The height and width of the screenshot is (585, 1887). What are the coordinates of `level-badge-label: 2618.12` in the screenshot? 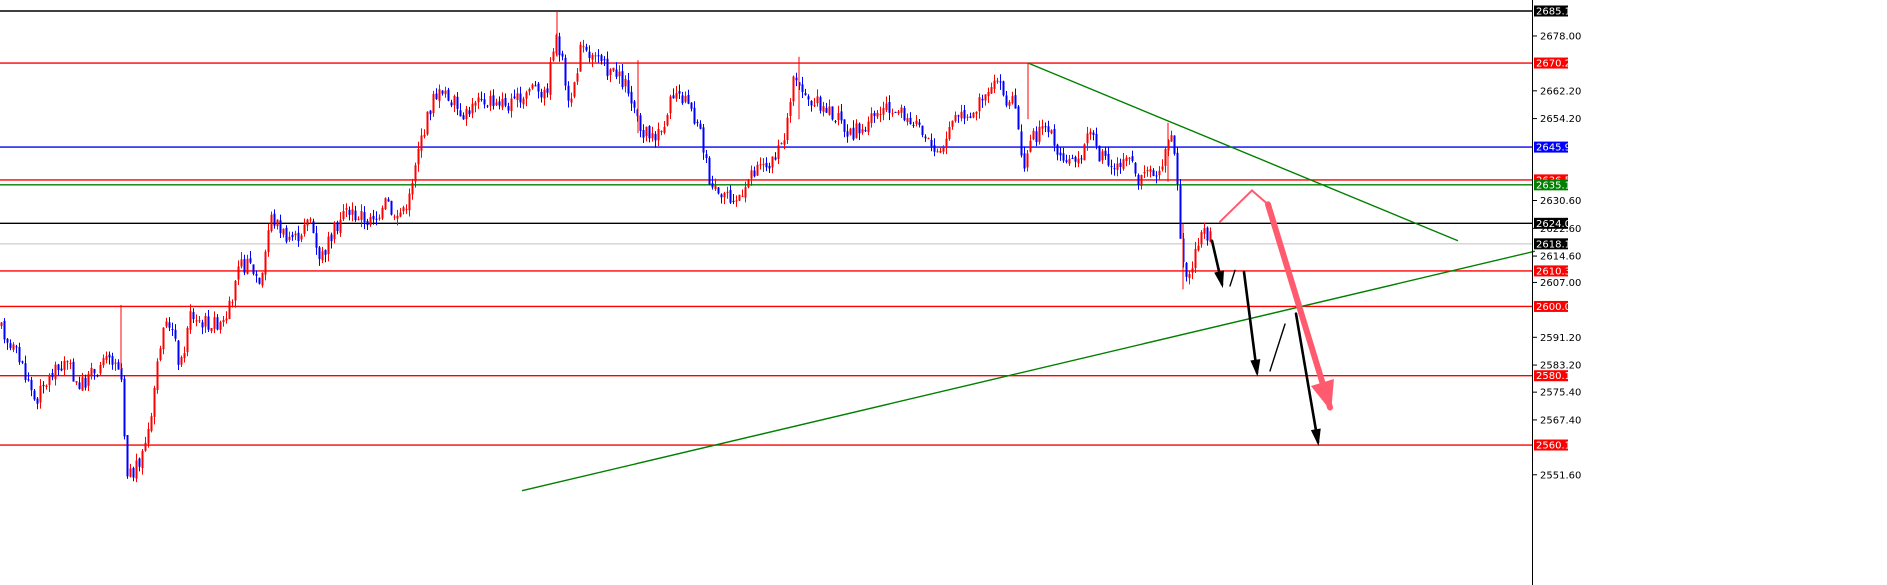 It's located at (1556, 244).